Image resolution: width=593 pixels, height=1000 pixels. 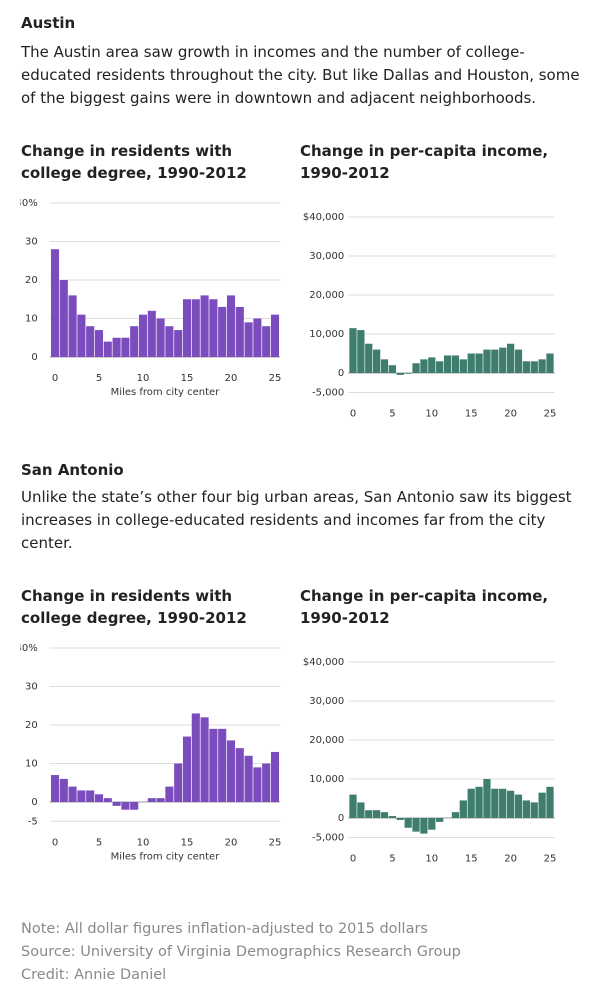 I want to click on y-tick-label: -5, so click(x=33, y=821).